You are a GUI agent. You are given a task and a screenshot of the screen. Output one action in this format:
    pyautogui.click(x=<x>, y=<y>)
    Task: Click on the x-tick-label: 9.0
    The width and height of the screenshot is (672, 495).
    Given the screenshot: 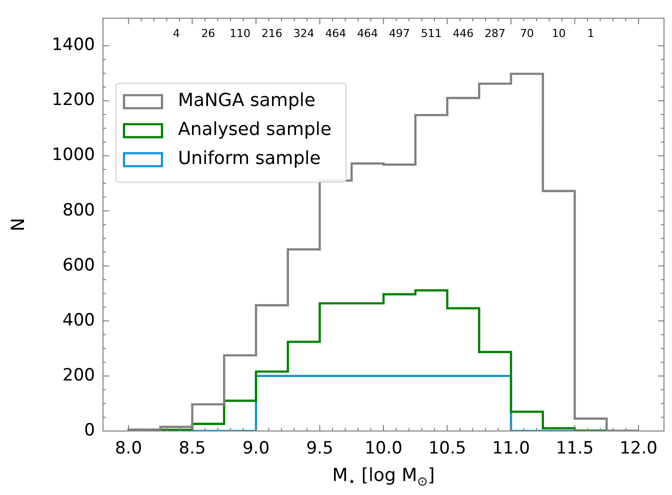 What is the action you would take?
    pyautogui.click(x=256, y=448)
    